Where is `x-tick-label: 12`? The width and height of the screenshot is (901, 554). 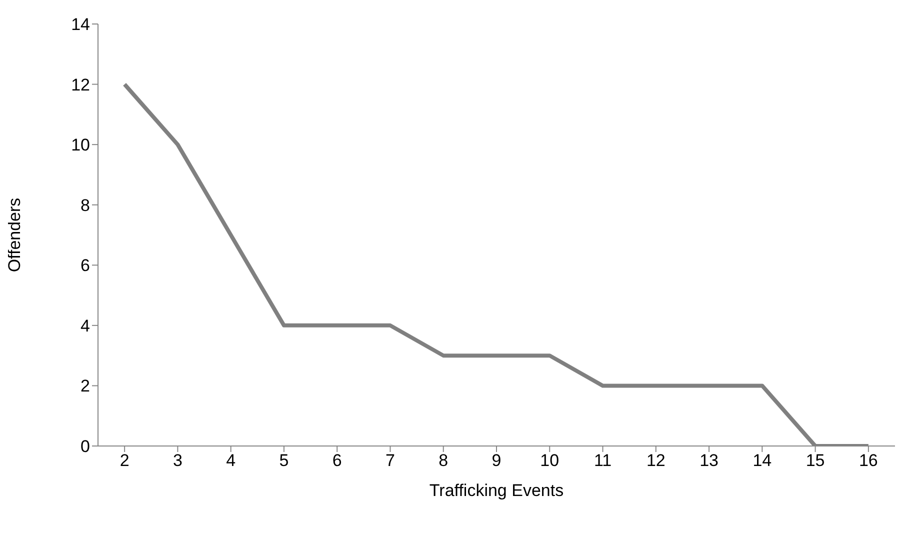
x-tick-label: 12 is located at coordinates (656, 460).